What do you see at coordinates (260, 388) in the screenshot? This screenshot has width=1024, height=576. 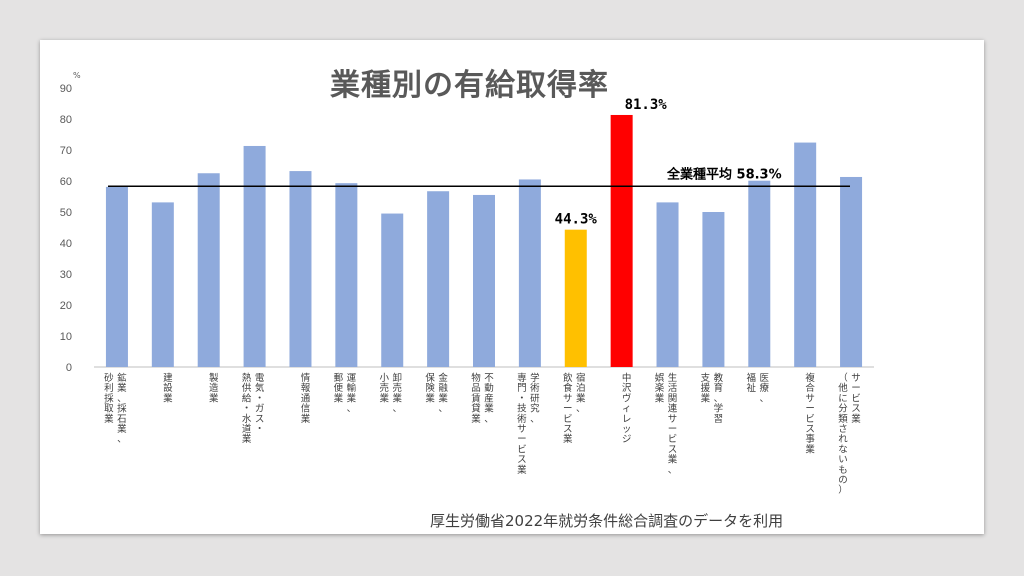 I see `category-label-char: 気` at bounding box center [260, 388].